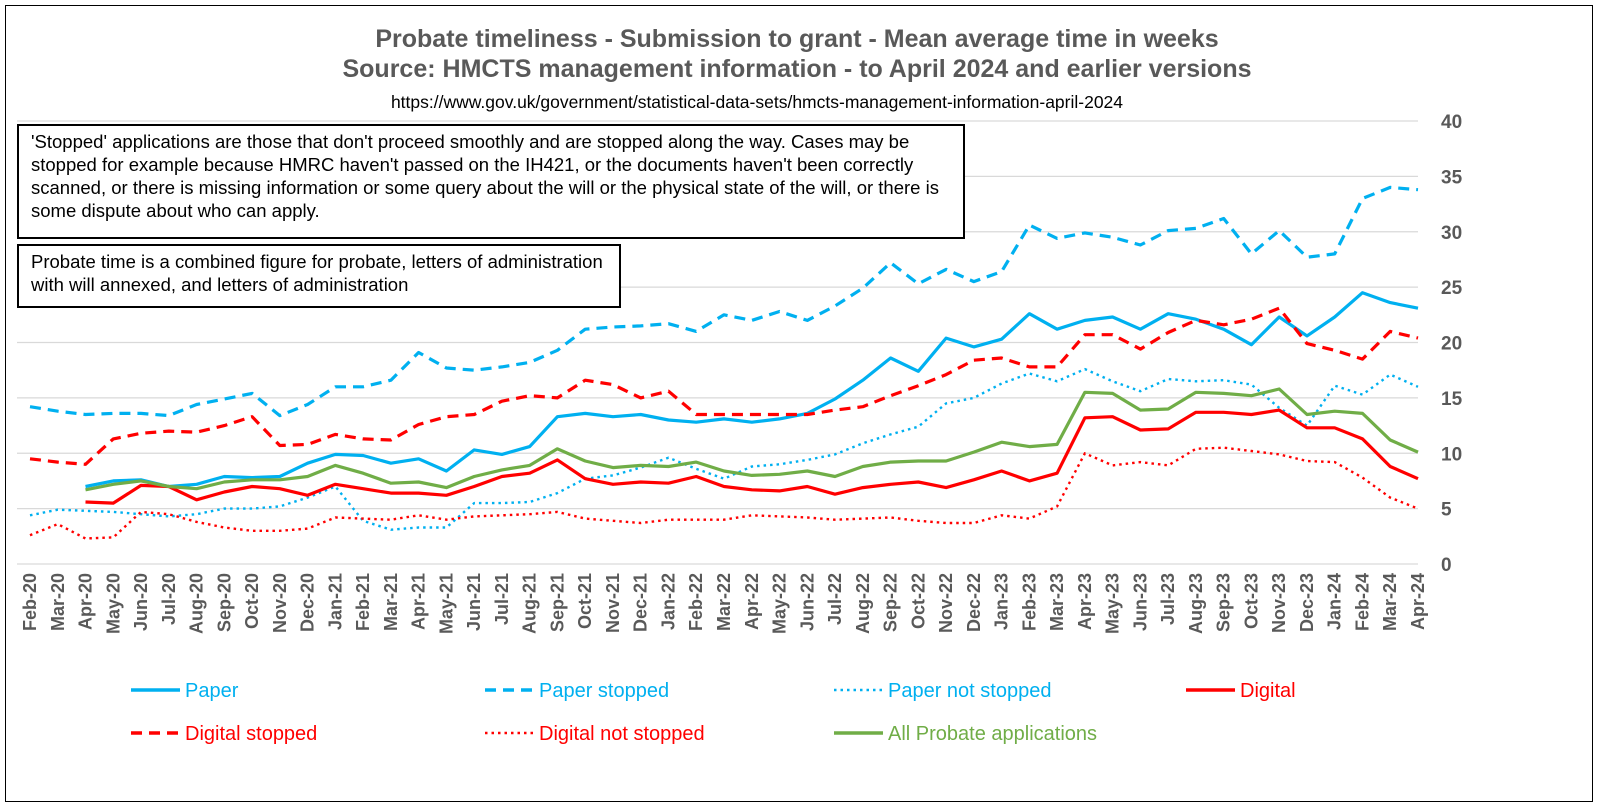 The image size is (1600, 808). Describe the element at coordinates (113, 603) in the screenshot. I see `x-tick-label: May-20` at that location.